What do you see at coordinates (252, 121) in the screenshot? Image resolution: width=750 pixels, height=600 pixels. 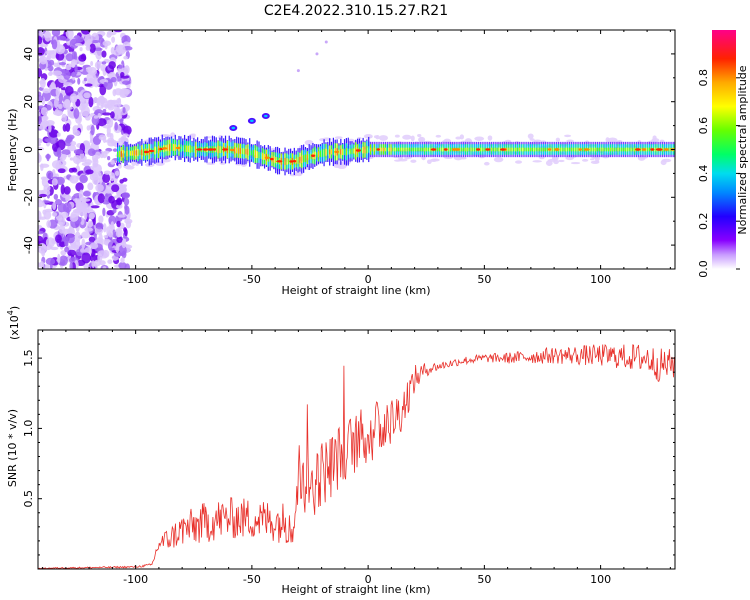 I see `off-ridge-blob-core` at bounding box center [252, 121].